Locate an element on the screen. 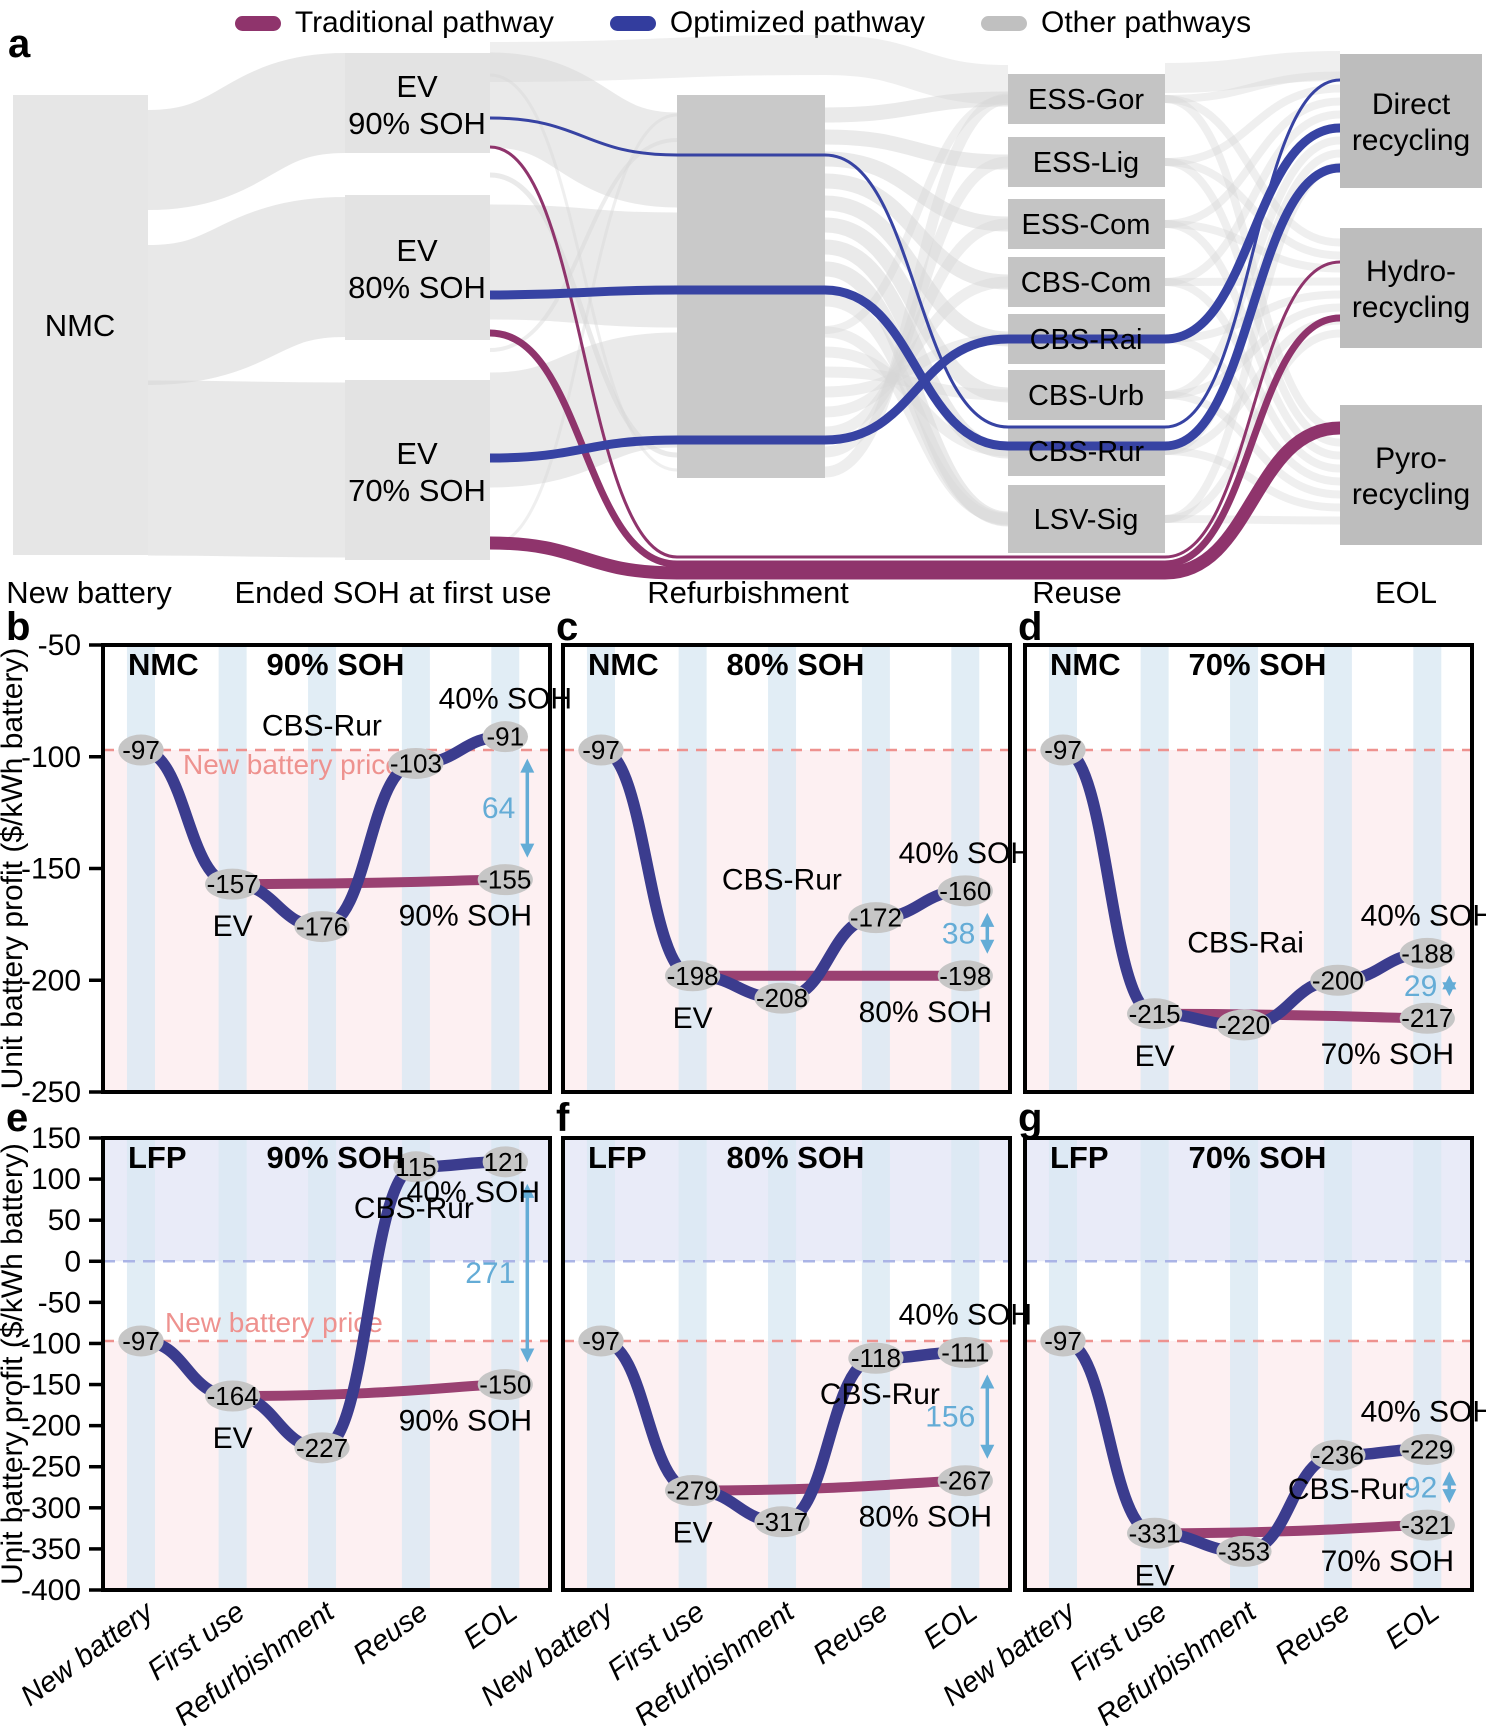 Image resolution: width=1486 pixels, height=1726 pixels. value-badge-label: -227 is located at coordinates (322, 1448).